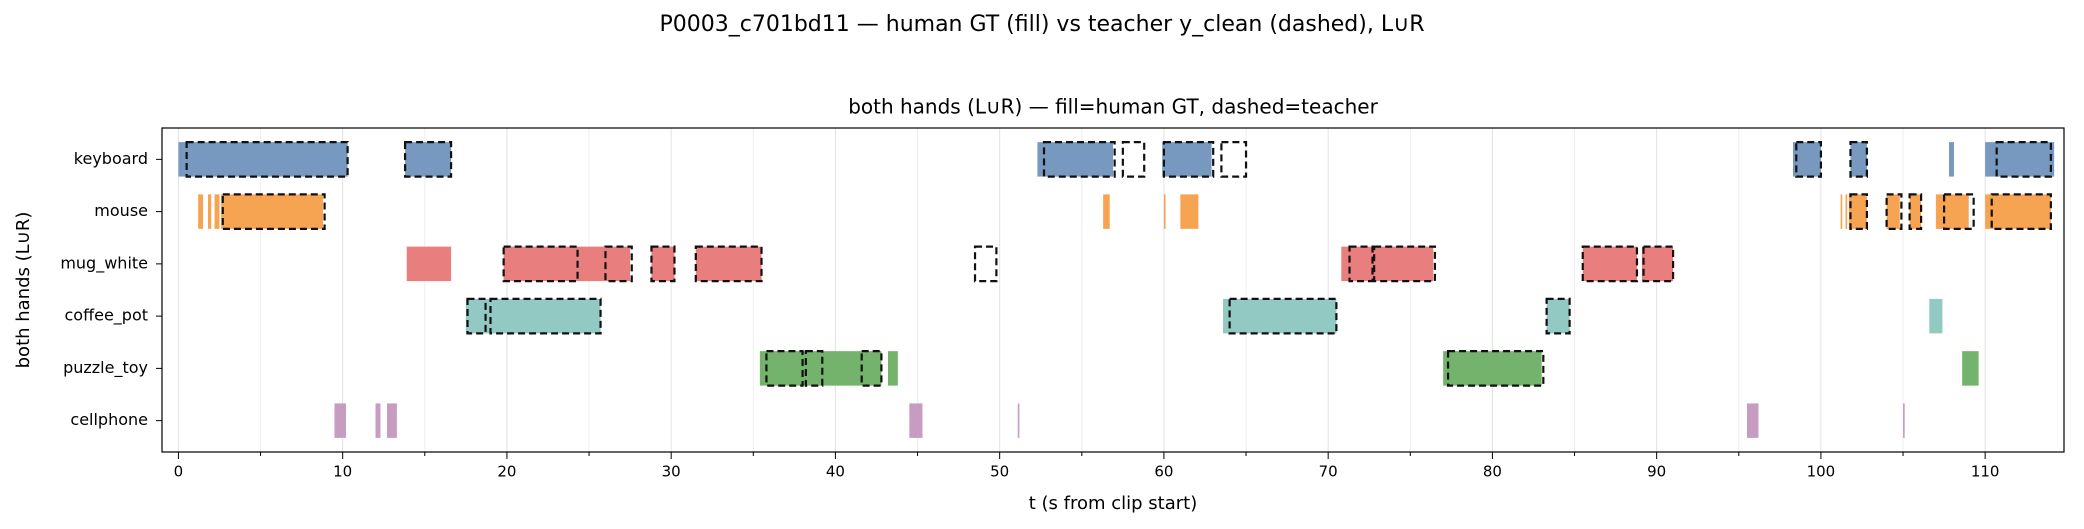  I want to click on x-tick-label: 20, so click(506, 472).